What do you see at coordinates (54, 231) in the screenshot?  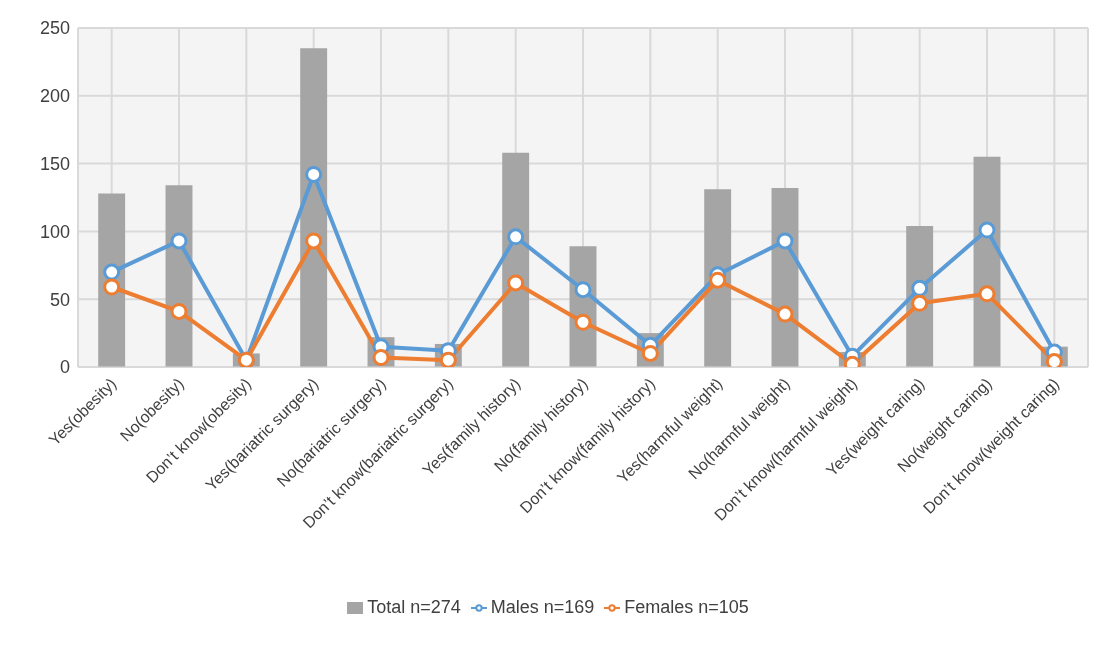 I see `y-tick-label: 100` at bounding box center [54, 231].